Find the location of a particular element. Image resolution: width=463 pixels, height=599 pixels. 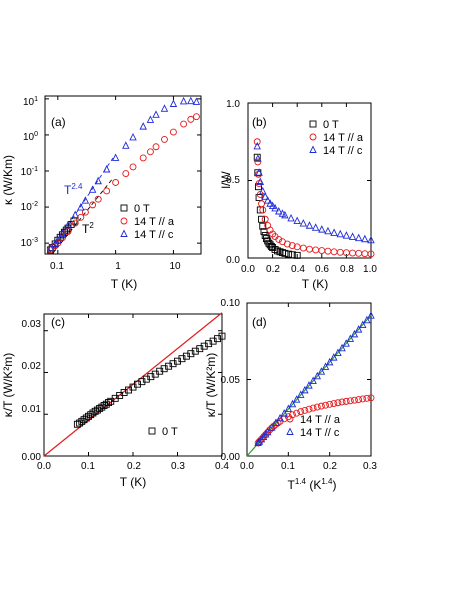

panel-c-xtick-4: 0.4 is located at coordinates (222, 466).